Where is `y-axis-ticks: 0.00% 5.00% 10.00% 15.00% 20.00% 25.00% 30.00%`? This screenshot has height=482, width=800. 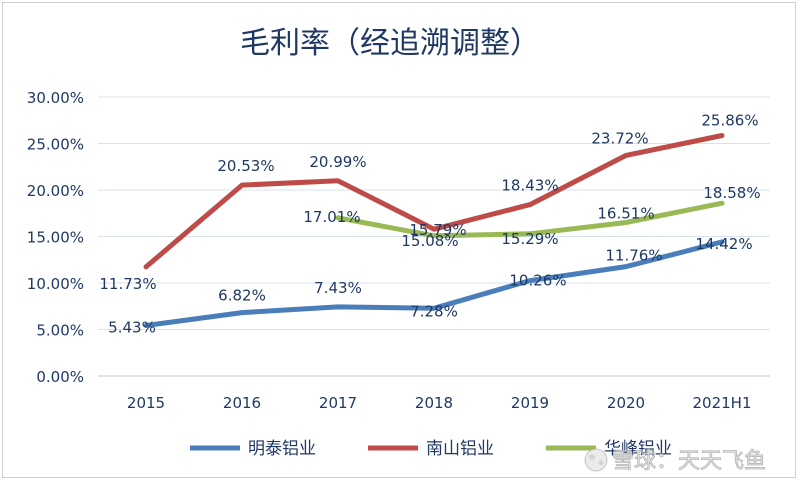
y-axis-ticks: 0.00% 5.00% 10.00% 15.00% 20.00% 25.00% 30.00% is located at coordinates (55, 237).